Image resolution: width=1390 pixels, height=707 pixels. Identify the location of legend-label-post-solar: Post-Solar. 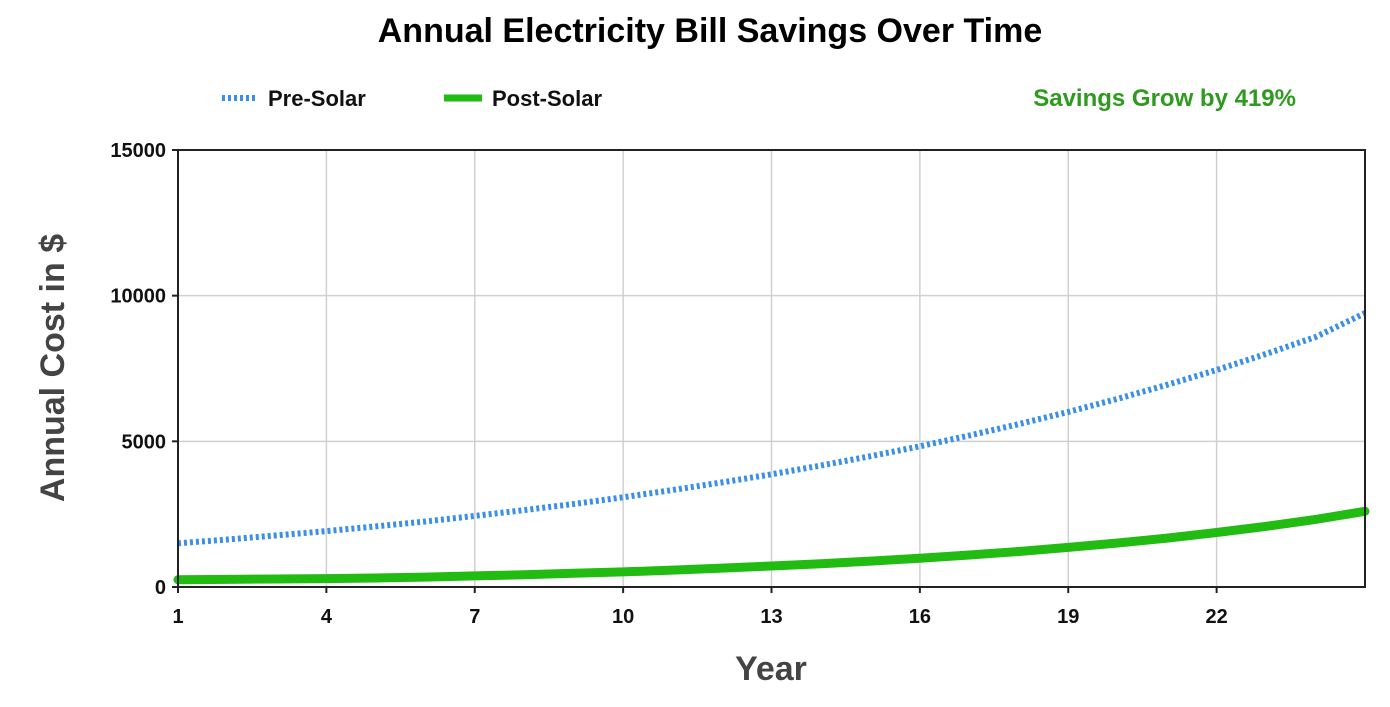
(547, 98).